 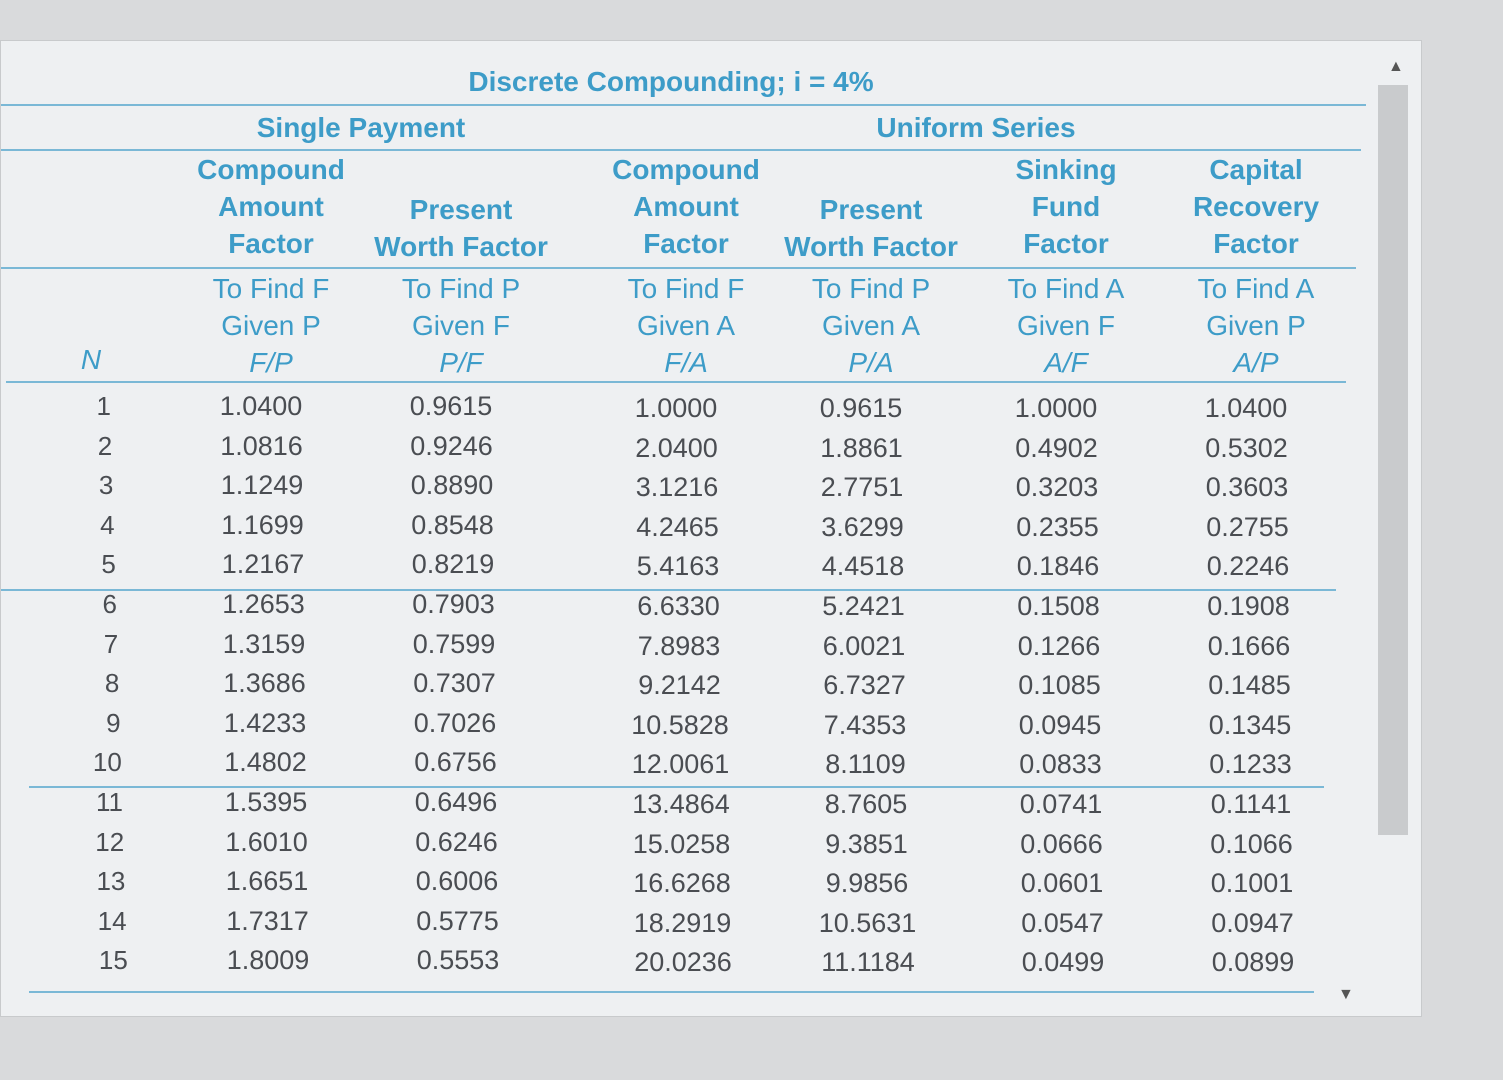 What do you see at coordinates (1252, 922) in the screenshot?
I see `table-cell: 0.0947` at bounding box center [1252, 922].